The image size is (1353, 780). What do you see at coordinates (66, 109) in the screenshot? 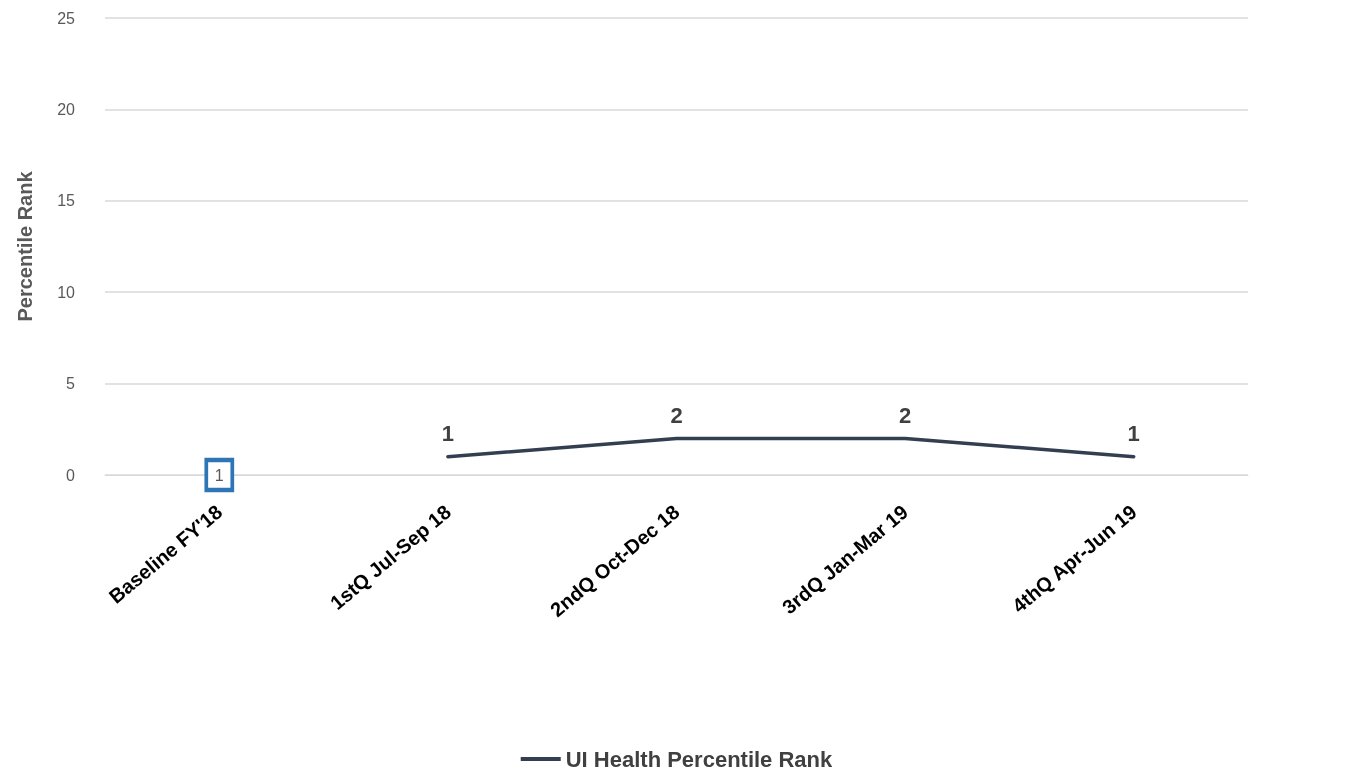
I see `y-tick-label: 20` at bounding box center [66, 109].